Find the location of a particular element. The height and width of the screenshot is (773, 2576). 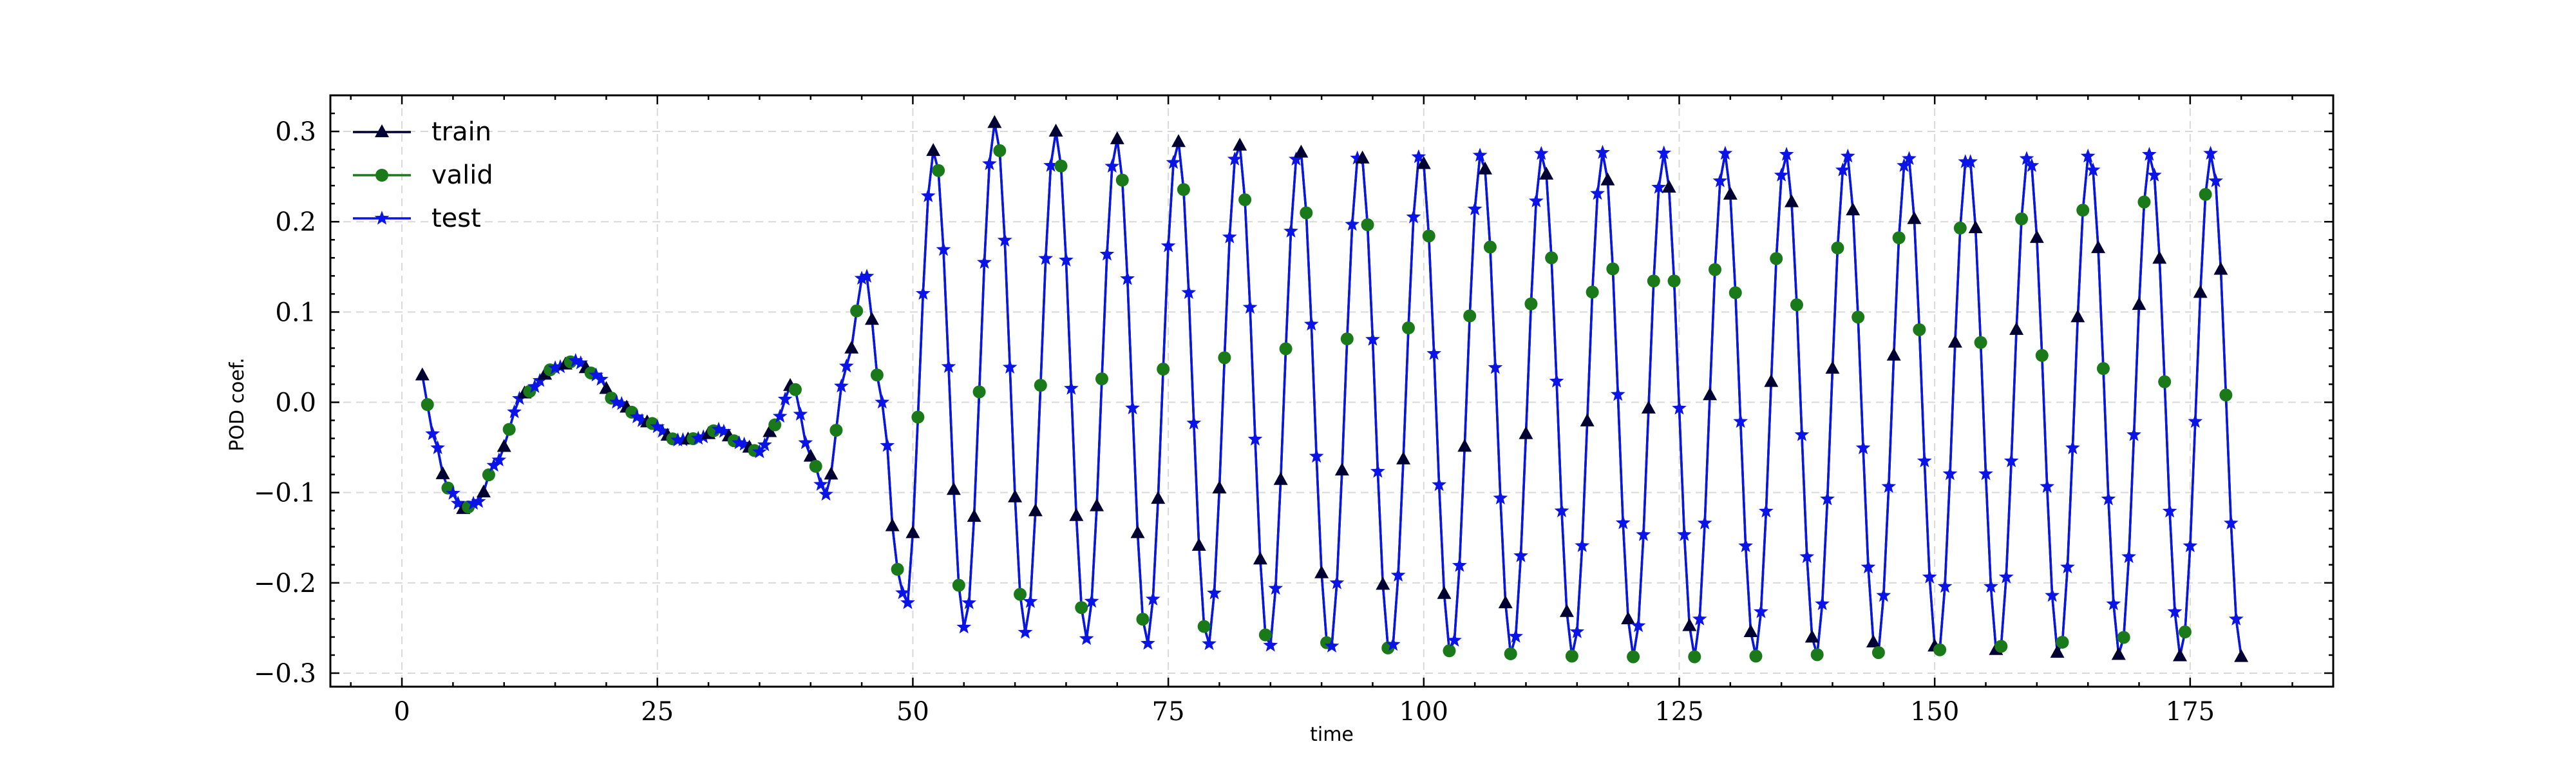

x-tick-label: 175 is located at coordinates (2190, 712).